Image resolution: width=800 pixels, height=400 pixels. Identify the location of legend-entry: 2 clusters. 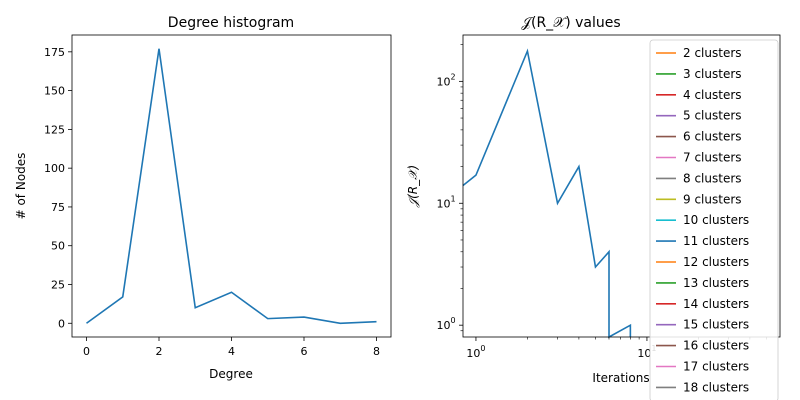
(712, 53).